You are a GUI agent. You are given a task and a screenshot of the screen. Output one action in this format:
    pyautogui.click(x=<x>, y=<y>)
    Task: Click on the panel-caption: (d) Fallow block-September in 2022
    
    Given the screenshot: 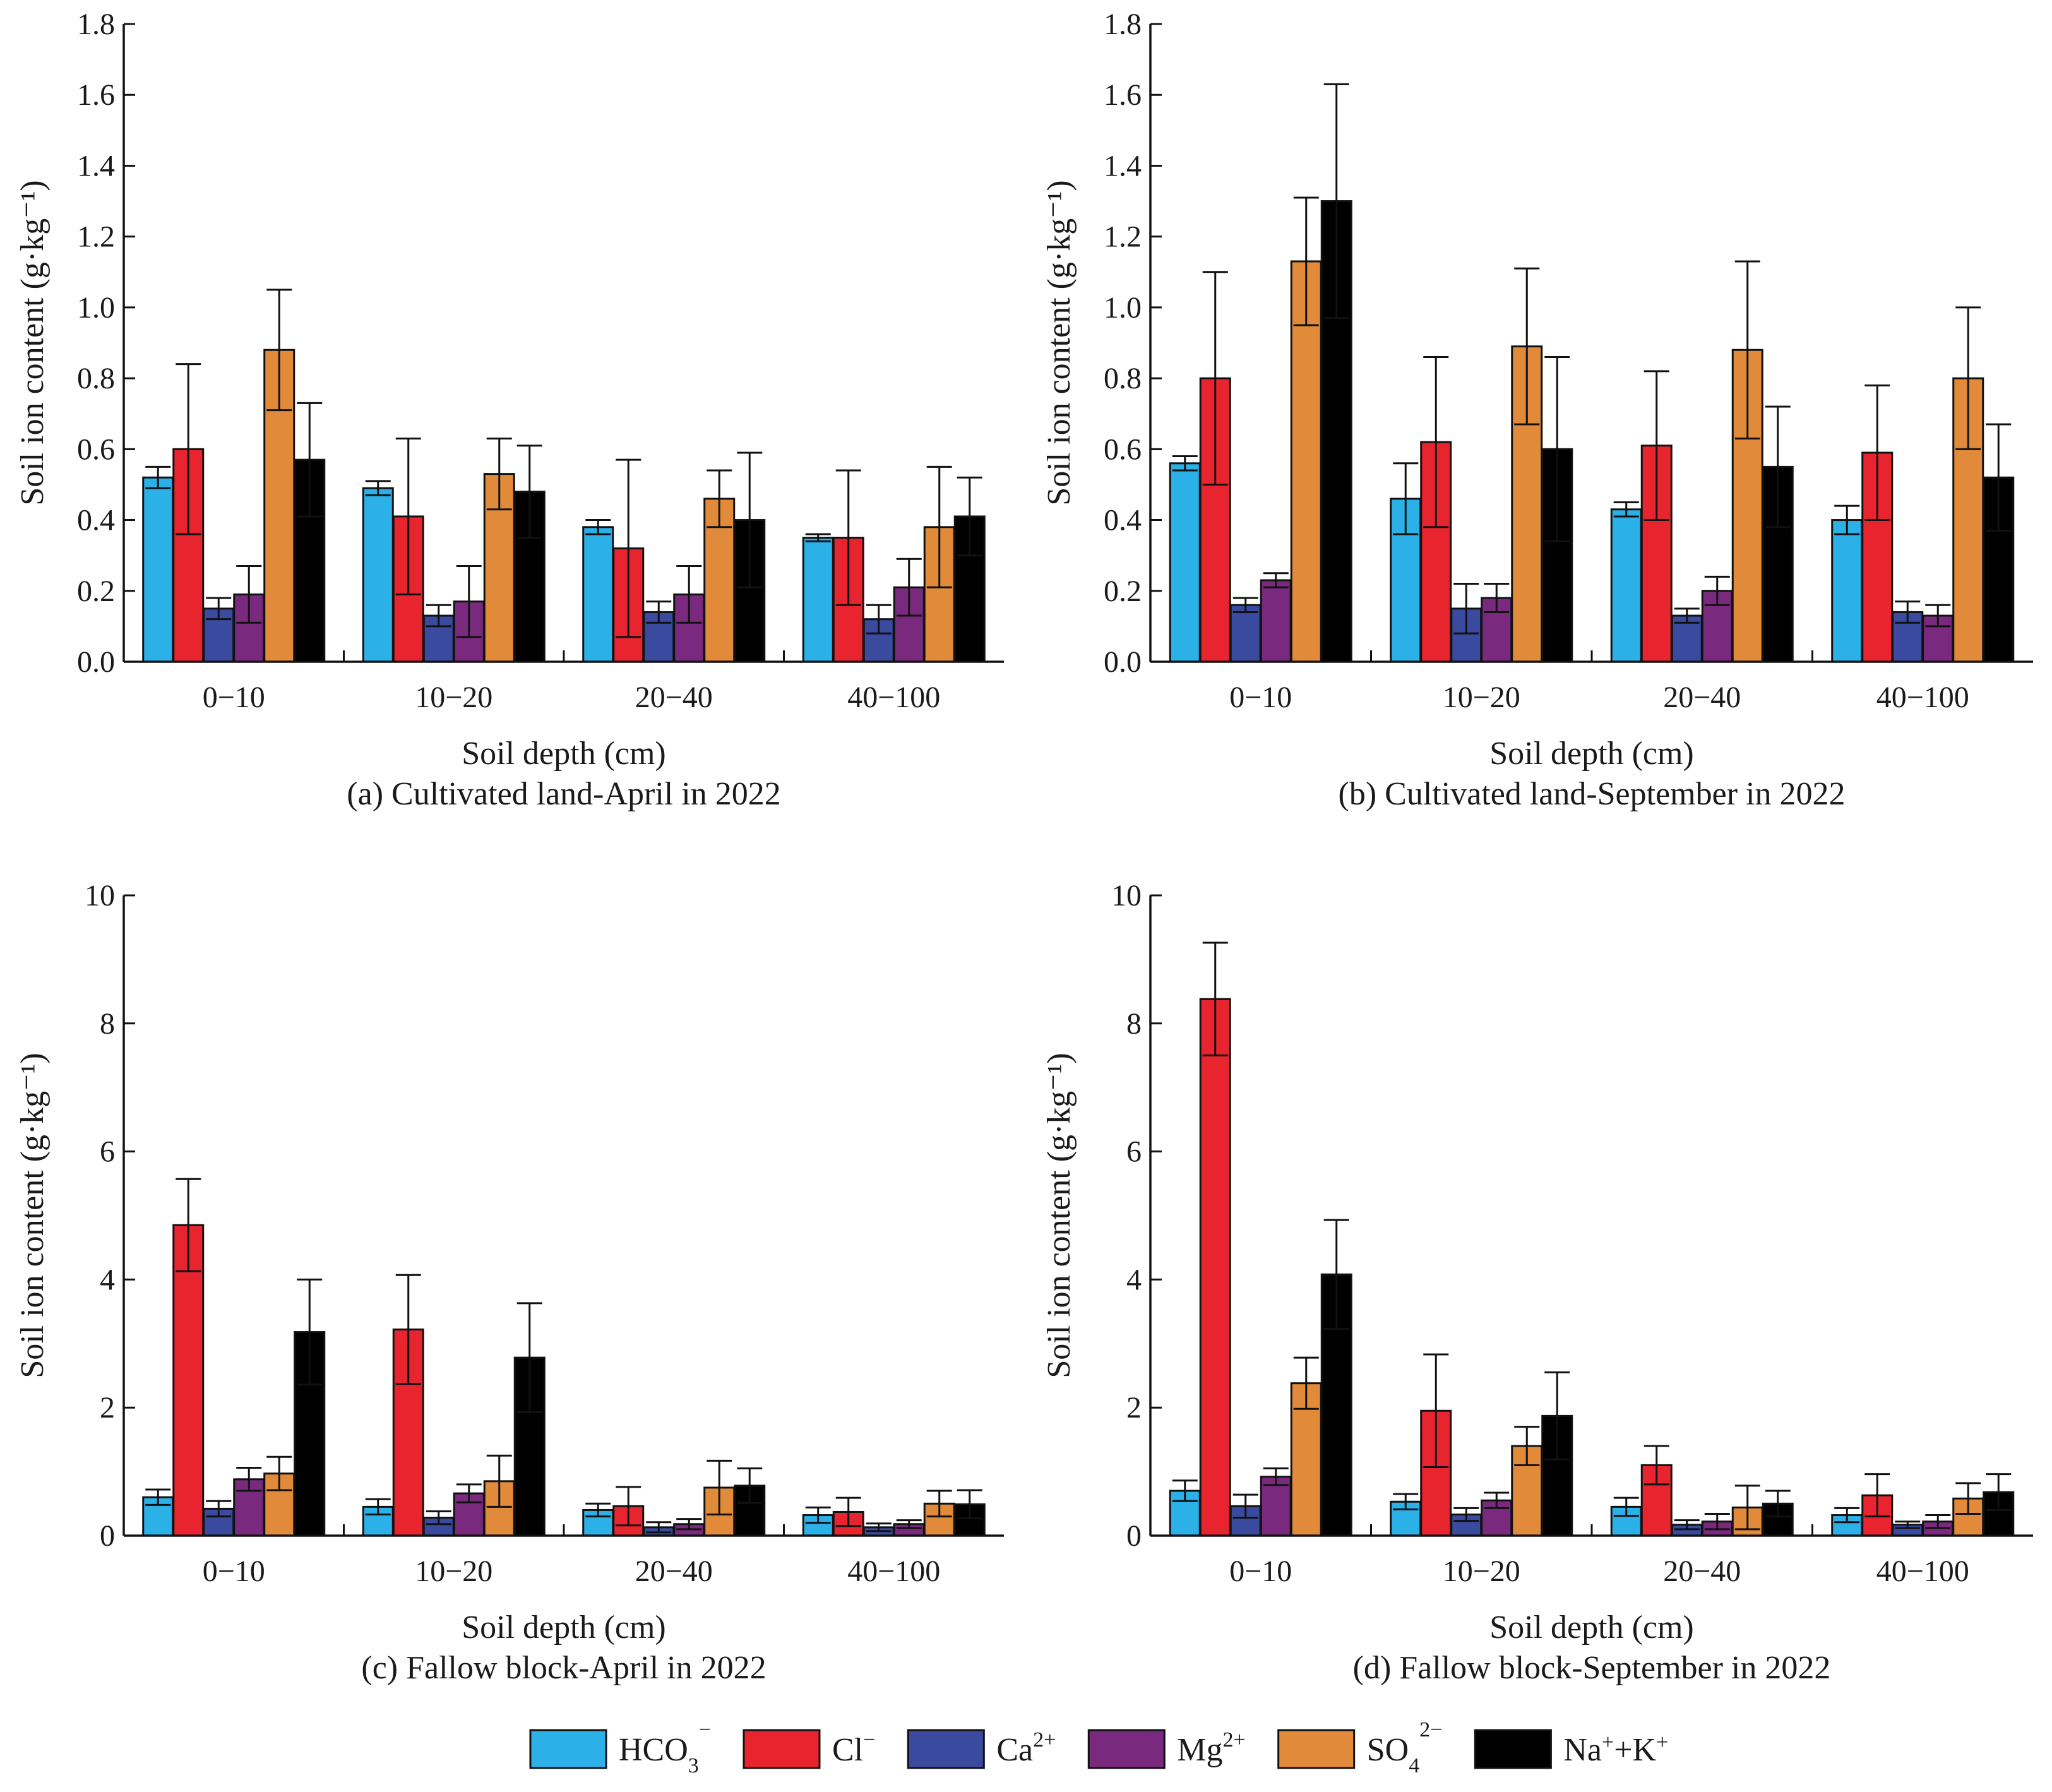 What is the action you would take?
    pyautogui.click(x=1592, y=1668)
    